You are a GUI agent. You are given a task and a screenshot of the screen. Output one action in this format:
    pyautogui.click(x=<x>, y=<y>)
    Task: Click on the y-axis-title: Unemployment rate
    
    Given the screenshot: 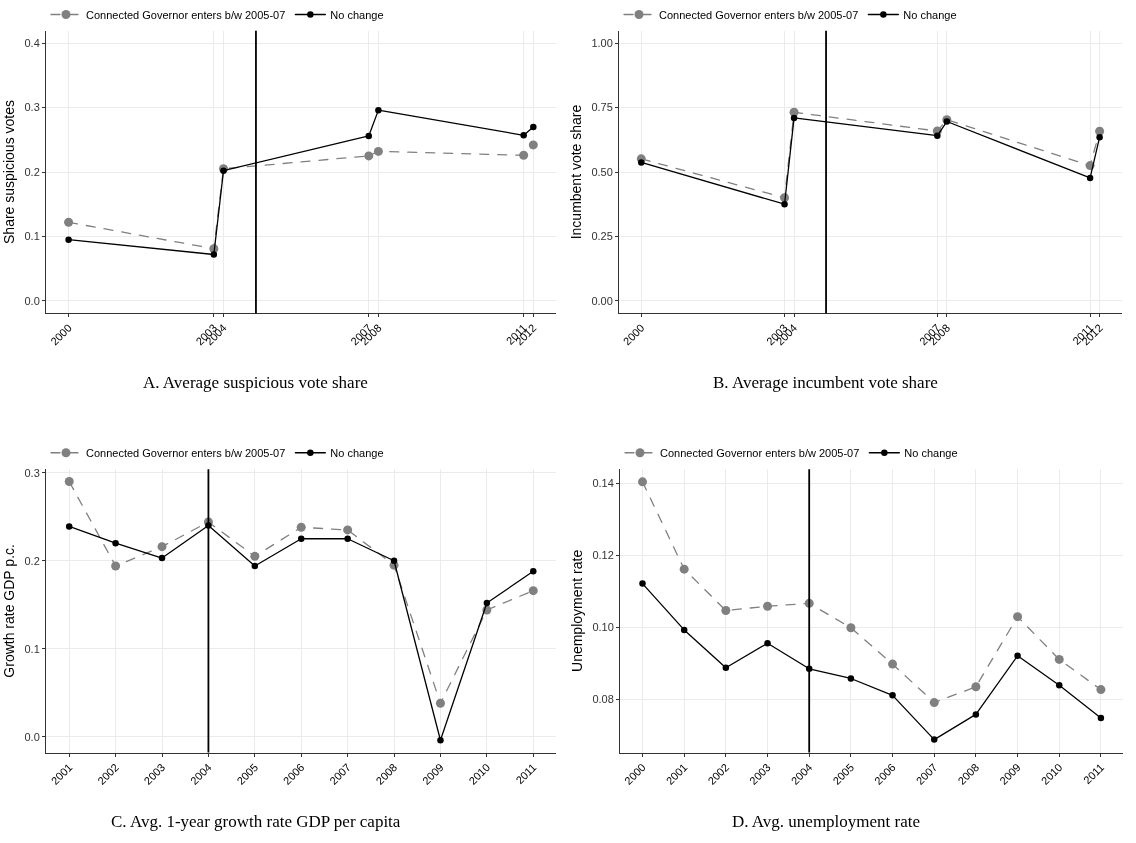 What is the action you would take?
    pyautogui.click(x=576, y=610)
    